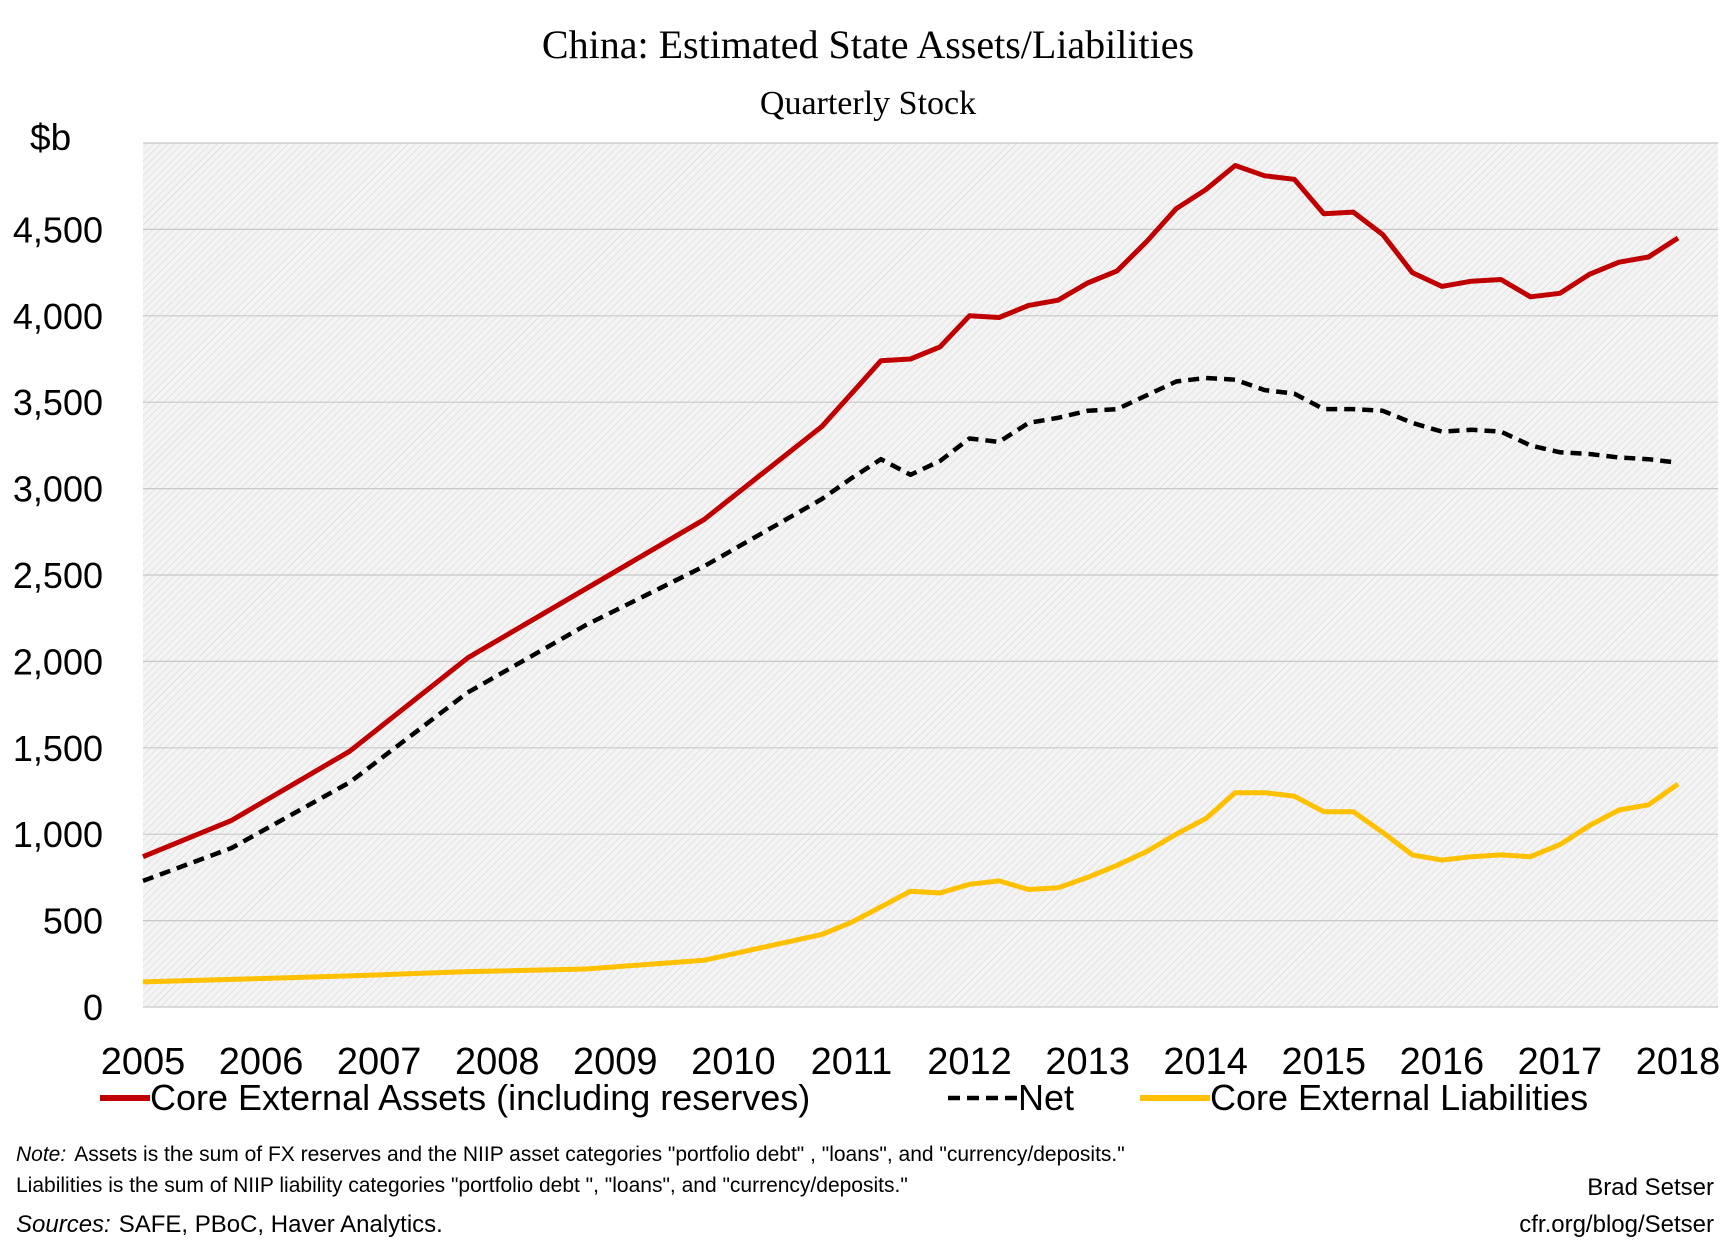 The image size is (1726, 1250). What do you see at coordinates (261, 1062) in the screenshot?
I see `x-tick-label: 2006` at bounding box center [261, 1062].